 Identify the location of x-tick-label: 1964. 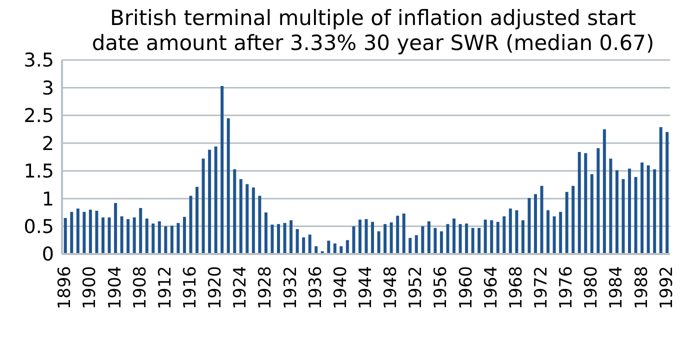
(491, 288).